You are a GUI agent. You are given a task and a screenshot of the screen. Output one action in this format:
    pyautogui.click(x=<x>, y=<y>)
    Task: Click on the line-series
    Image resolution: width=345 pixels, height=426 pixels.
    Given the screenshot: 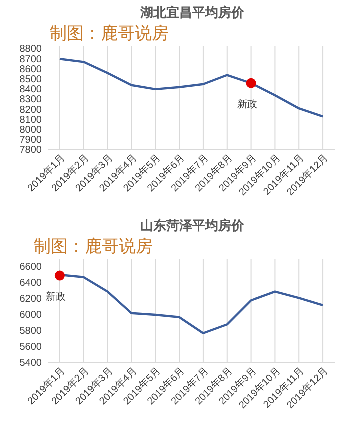 What is the action you would take?
    pyautogui.click(x=191, y=88)
    